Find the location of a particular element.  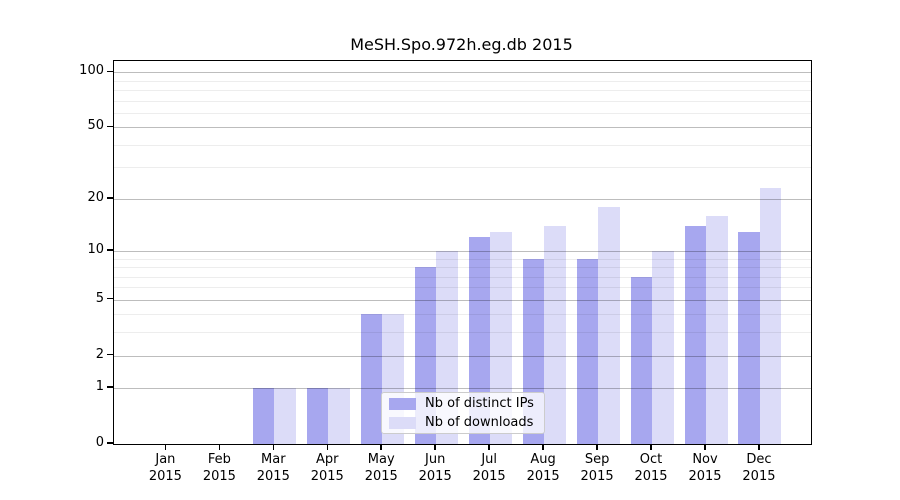

x-tick-label-jan: Jan 2015 is located at coordinates (165, 468).